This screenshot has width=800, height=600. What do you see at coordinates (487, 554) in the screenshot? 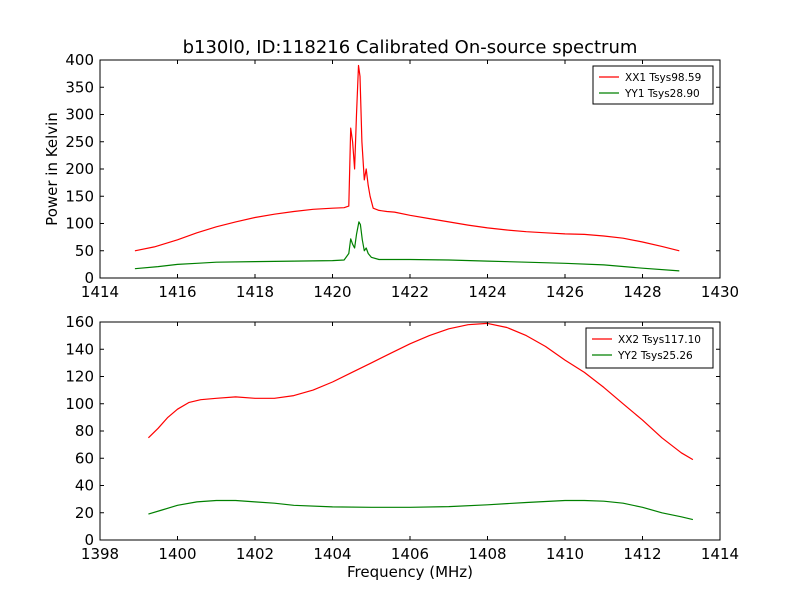
I see `x-tick-label: 1408` at bounding box center [487, 554].